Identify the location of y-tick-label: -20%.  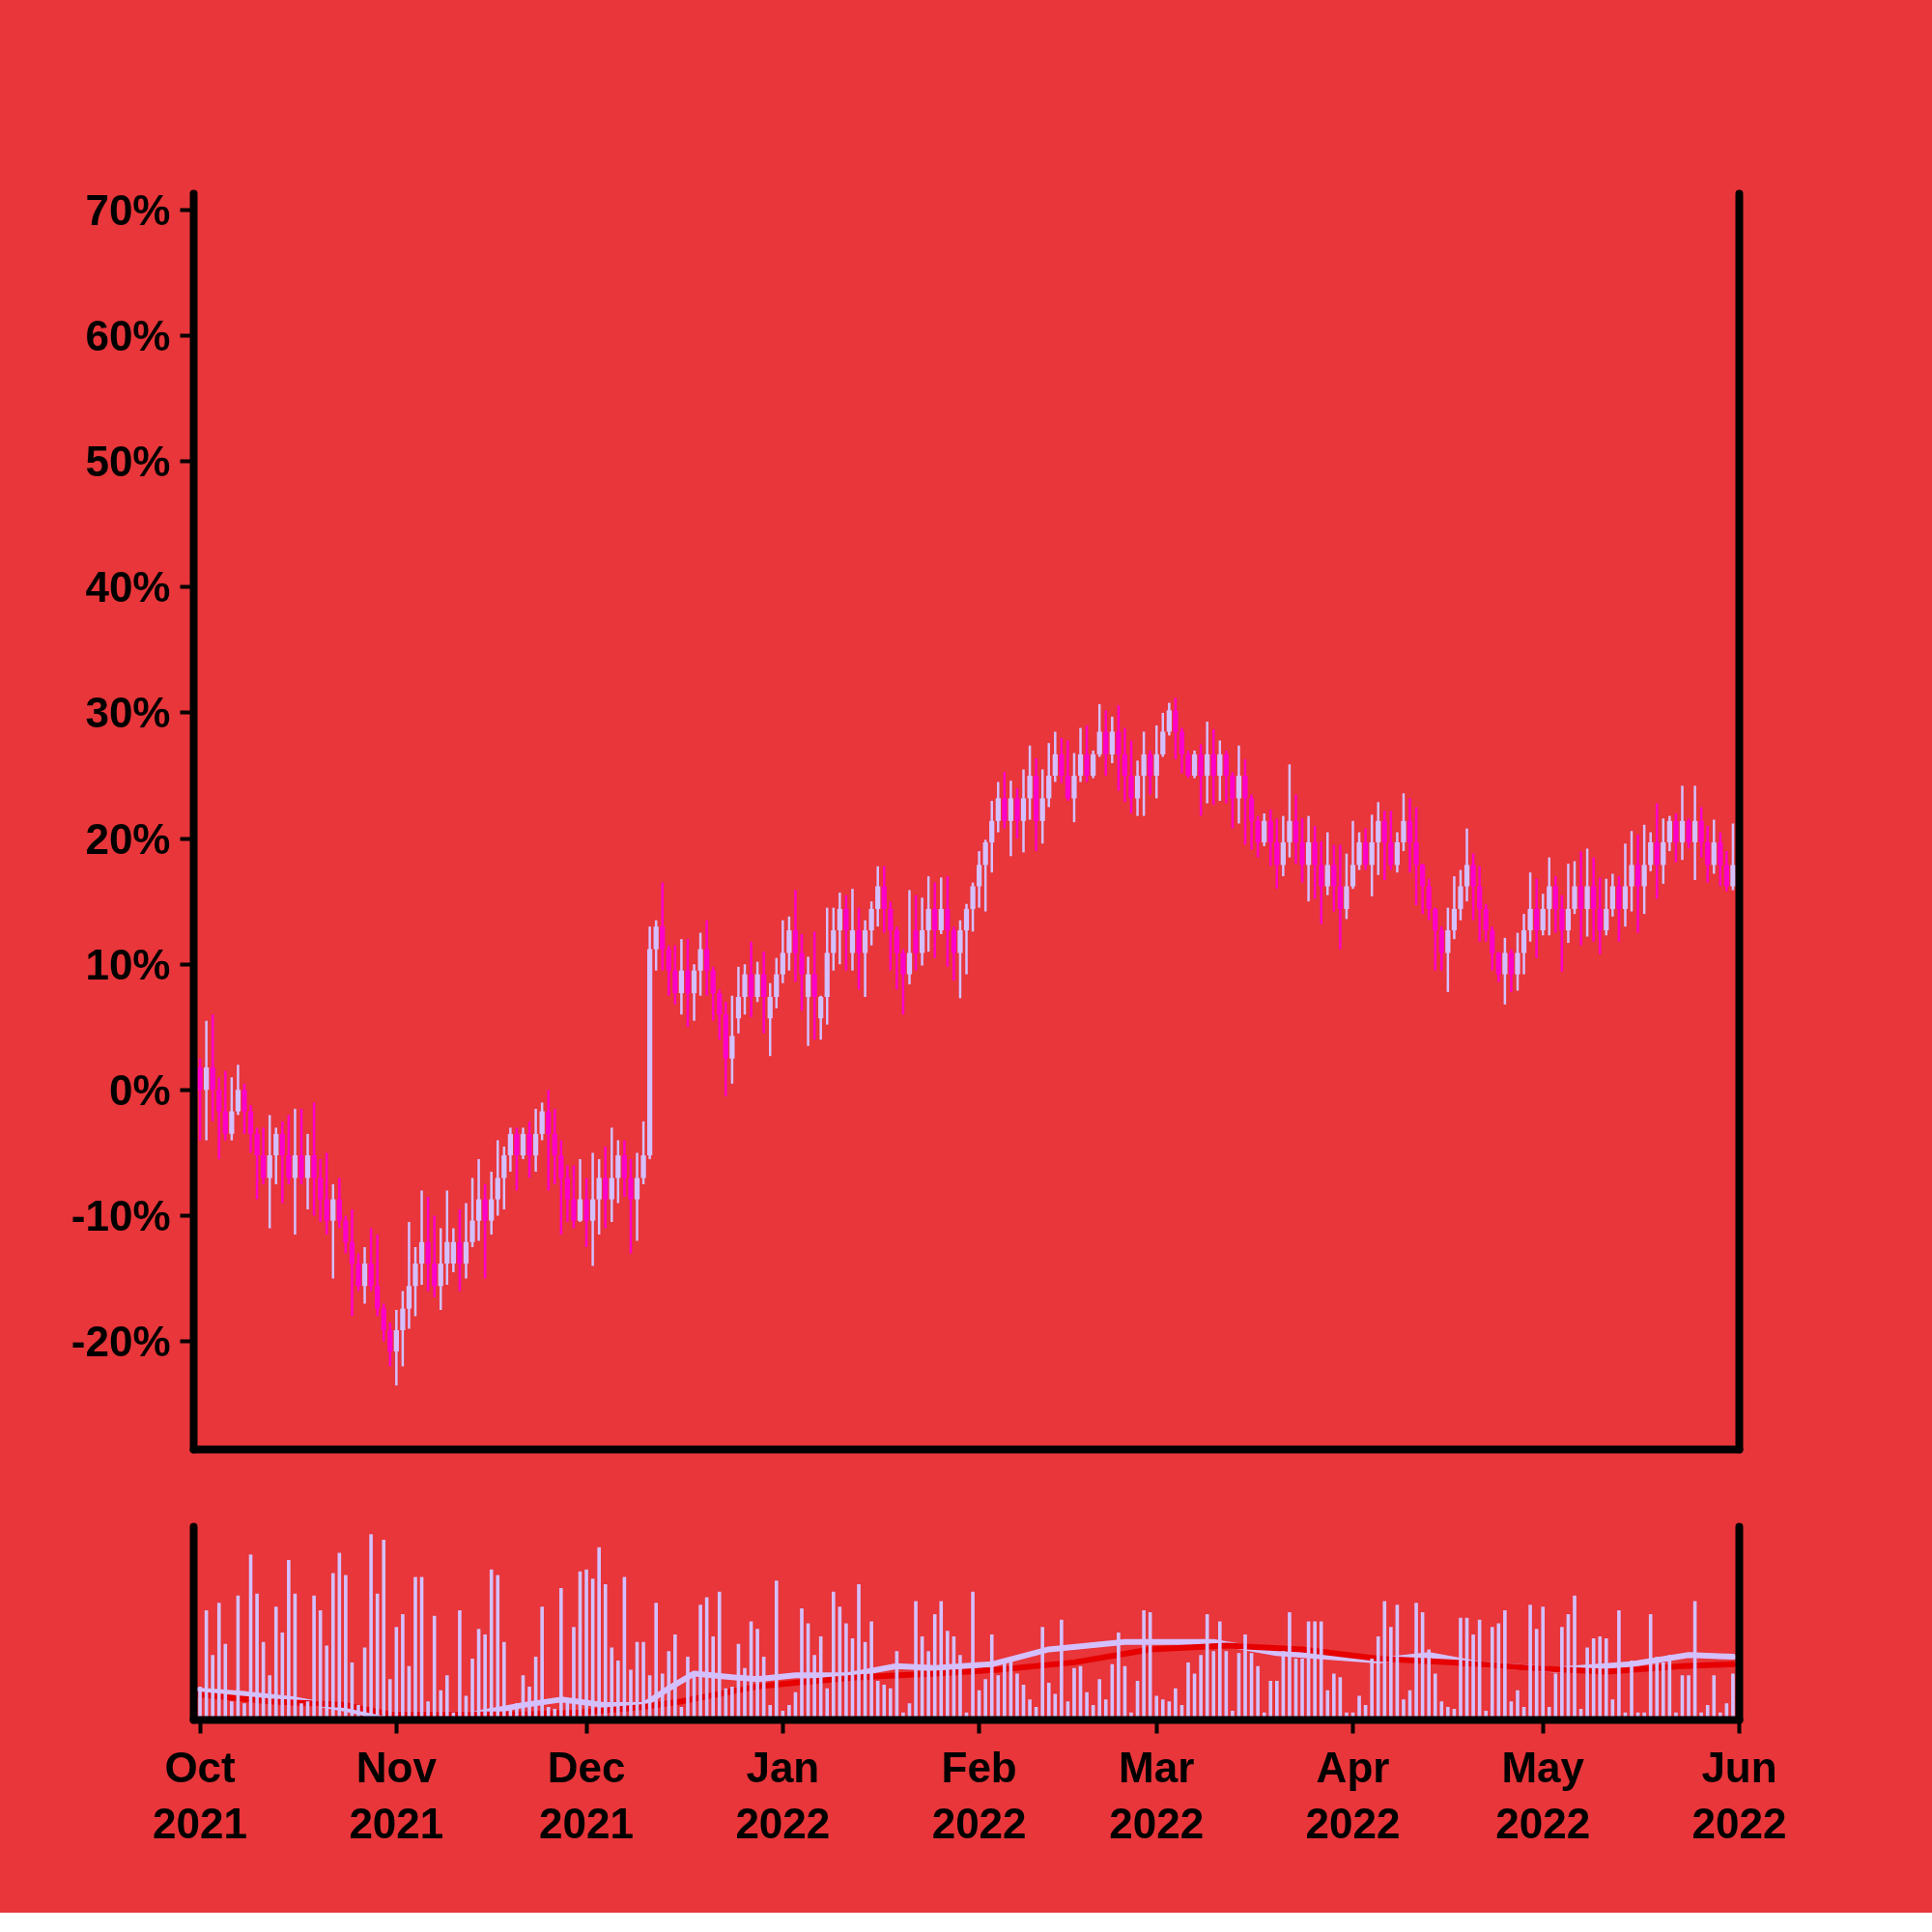
(121, 1342).